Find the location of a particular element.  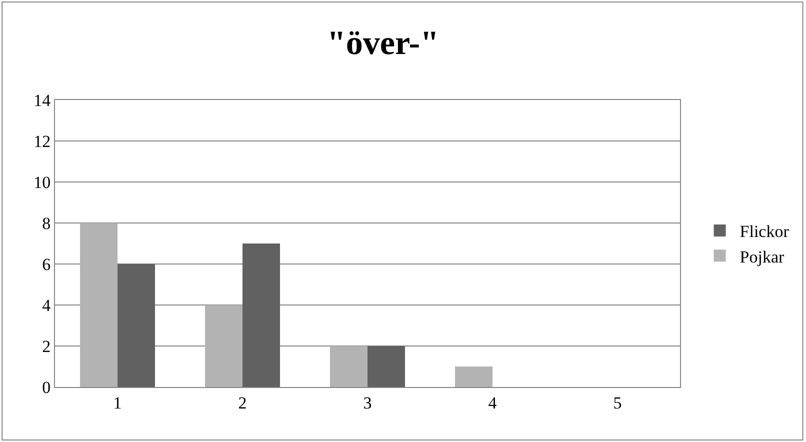

y-tick-label: 14 is located at coordinates (43, 100).